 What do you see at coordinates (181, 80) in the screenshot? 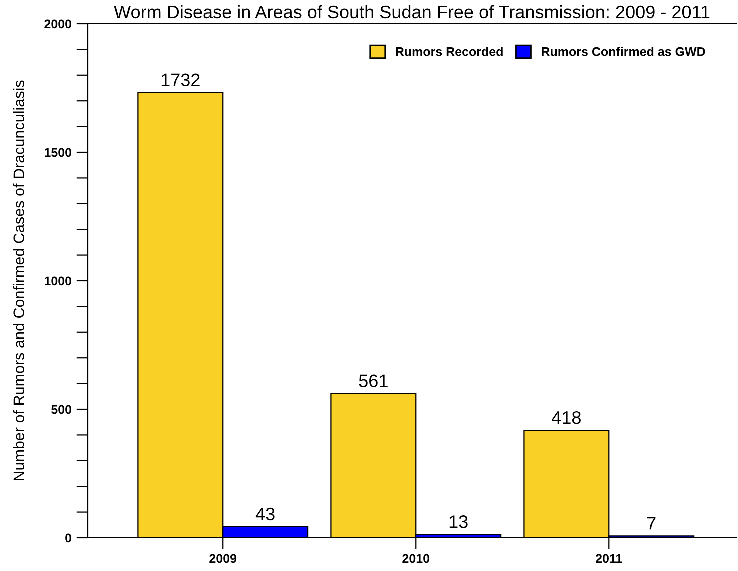
I see `data-label: 1732` at bounding box center [181, 80].